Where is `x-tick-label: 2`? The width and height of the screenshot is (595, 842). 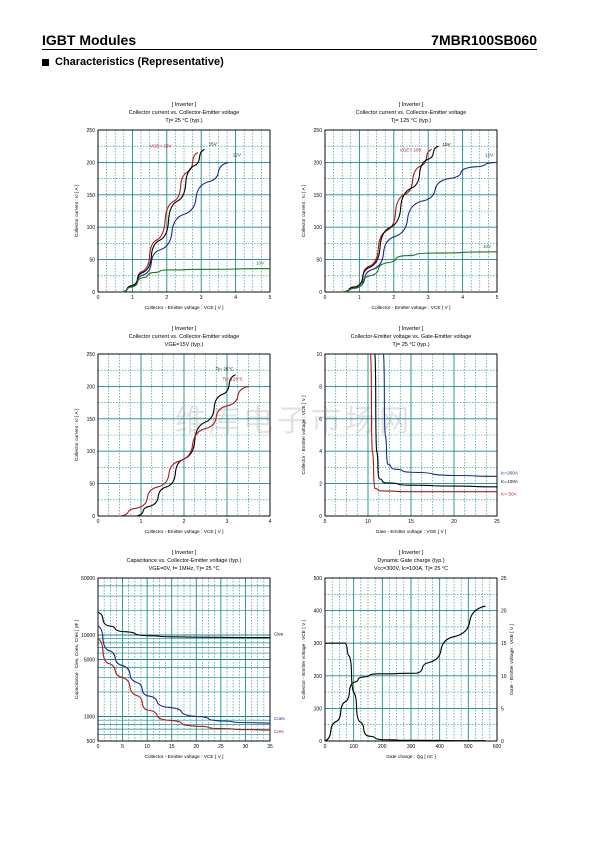
x-tick-label: 2 is located at coordinates (184, 522).